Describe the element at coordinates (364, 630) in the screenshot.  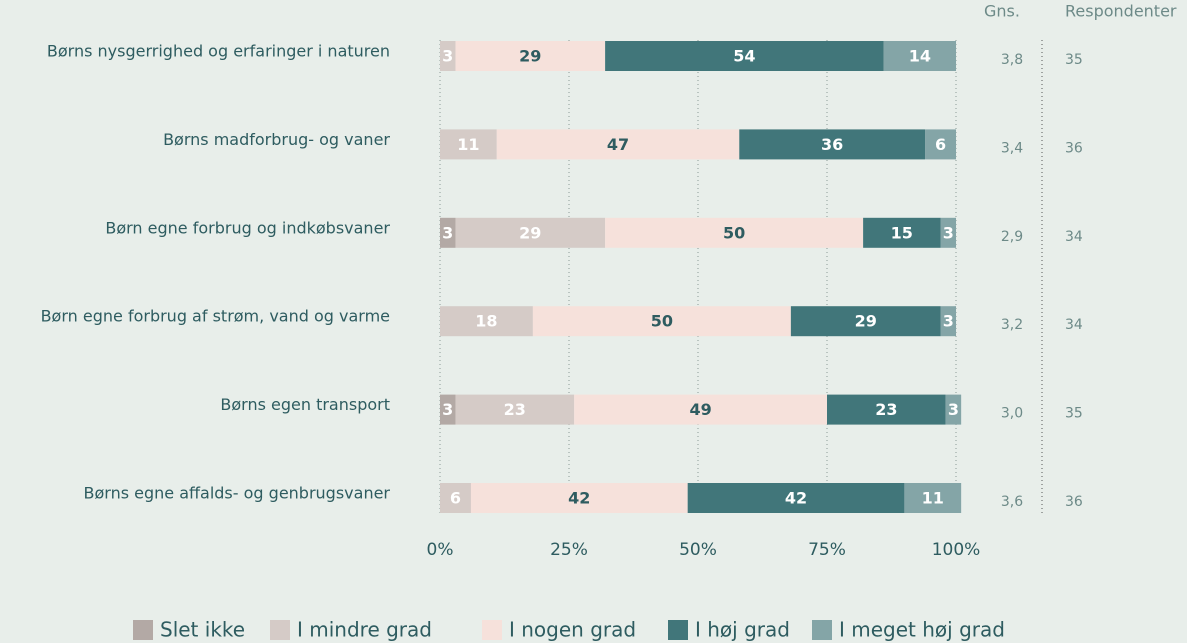
I see `legend-label: I mindre grad` at that location.